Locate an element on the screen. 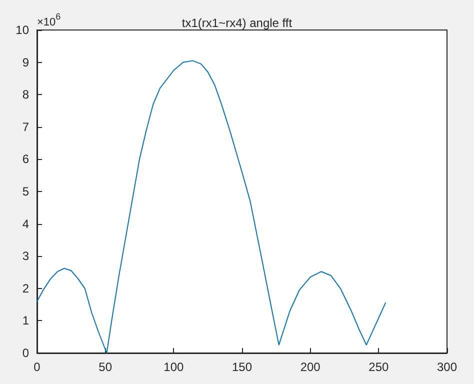 The width and height of the screenshot is (474, 384). x-tick-label: 0 is located at coordinates (37, 367).